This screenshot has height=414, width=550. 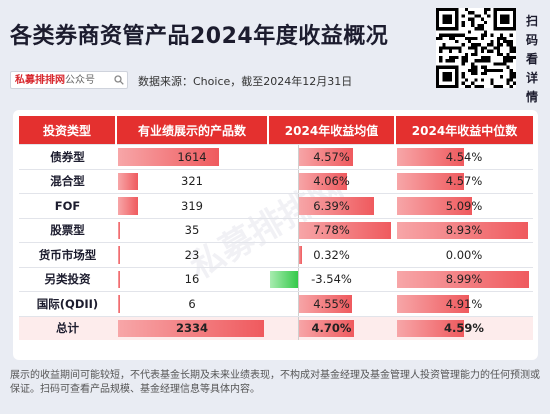 What do you see at coordinates (276, 181) in the screenshot?
I see `table-row: 混合型 321 4.06% 4.57%` at bounding box center [276, 181].